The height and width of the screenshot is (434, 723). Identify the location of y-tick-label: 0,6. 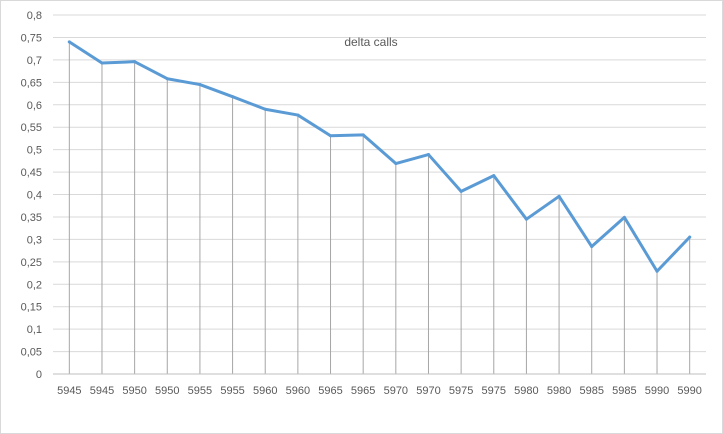
(34, 106).